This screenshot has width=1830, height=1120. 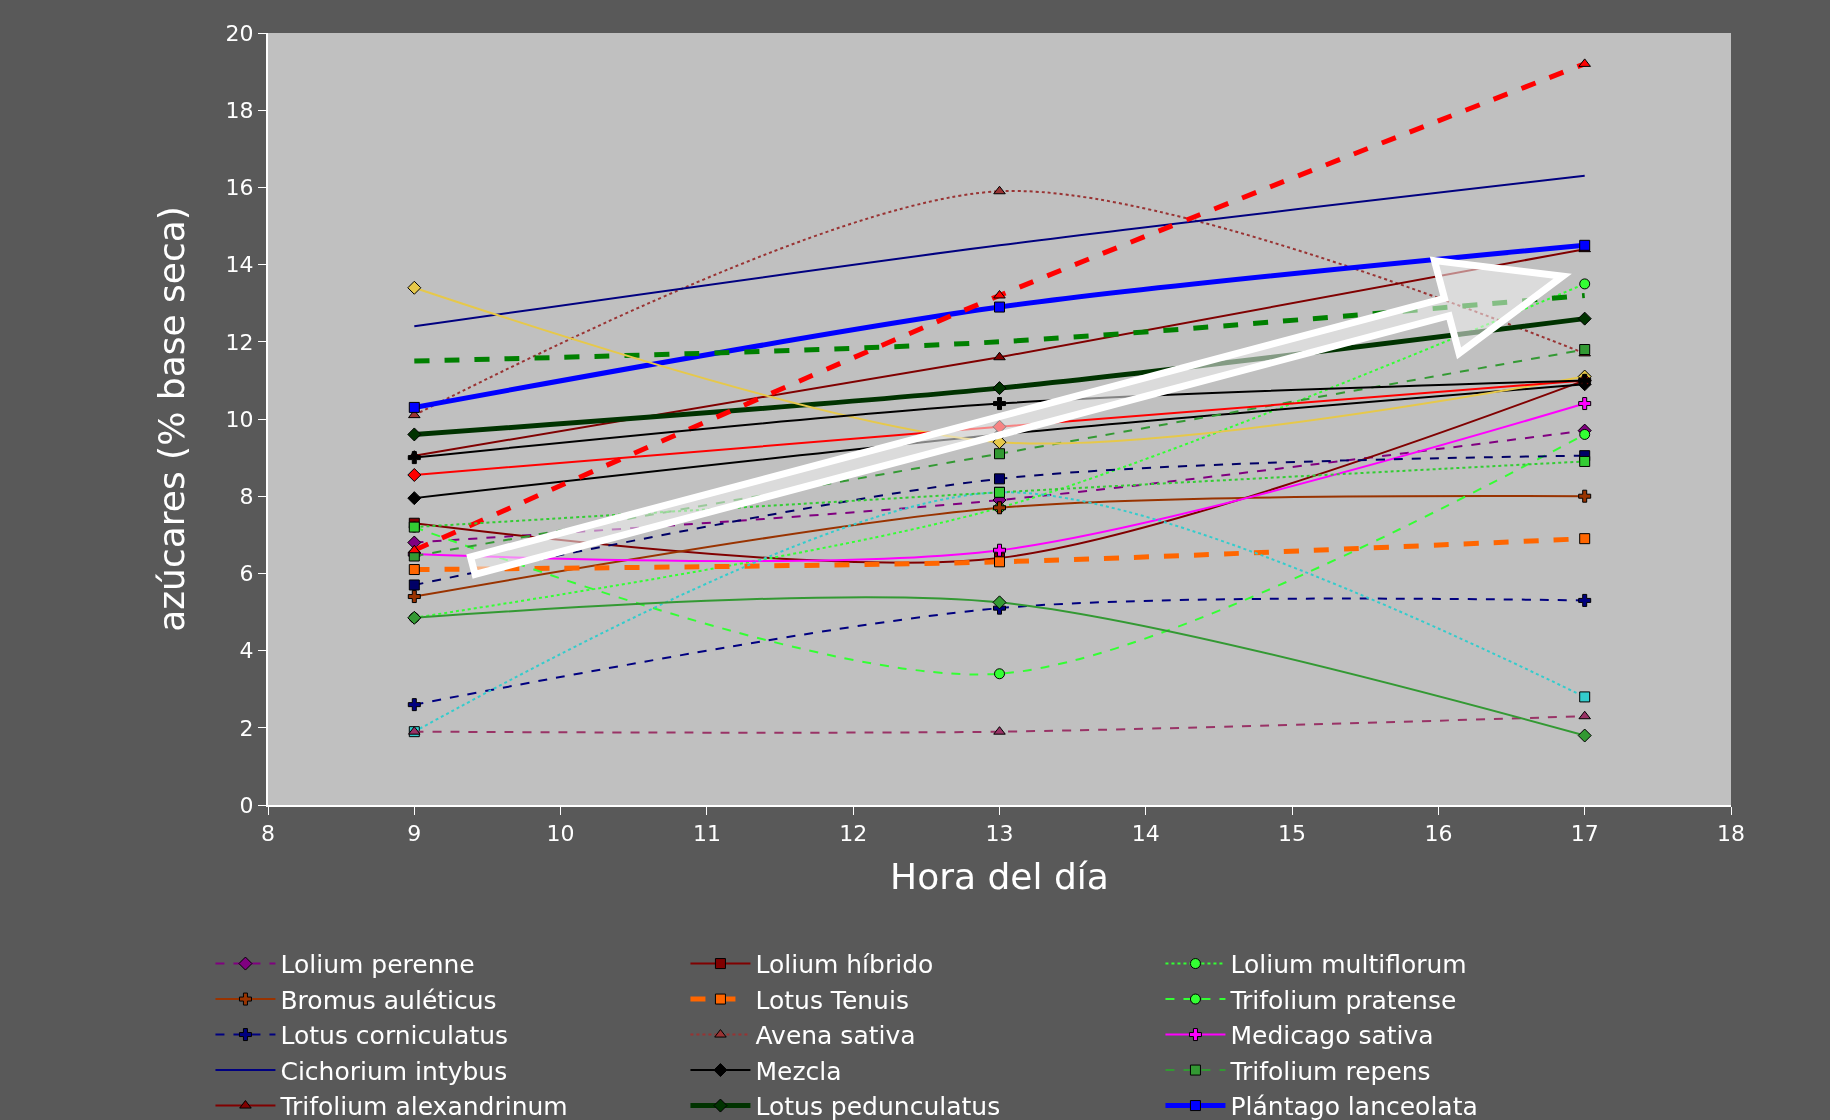 I want to click on x-tick-label: 14, so click(x=1145, y=834).